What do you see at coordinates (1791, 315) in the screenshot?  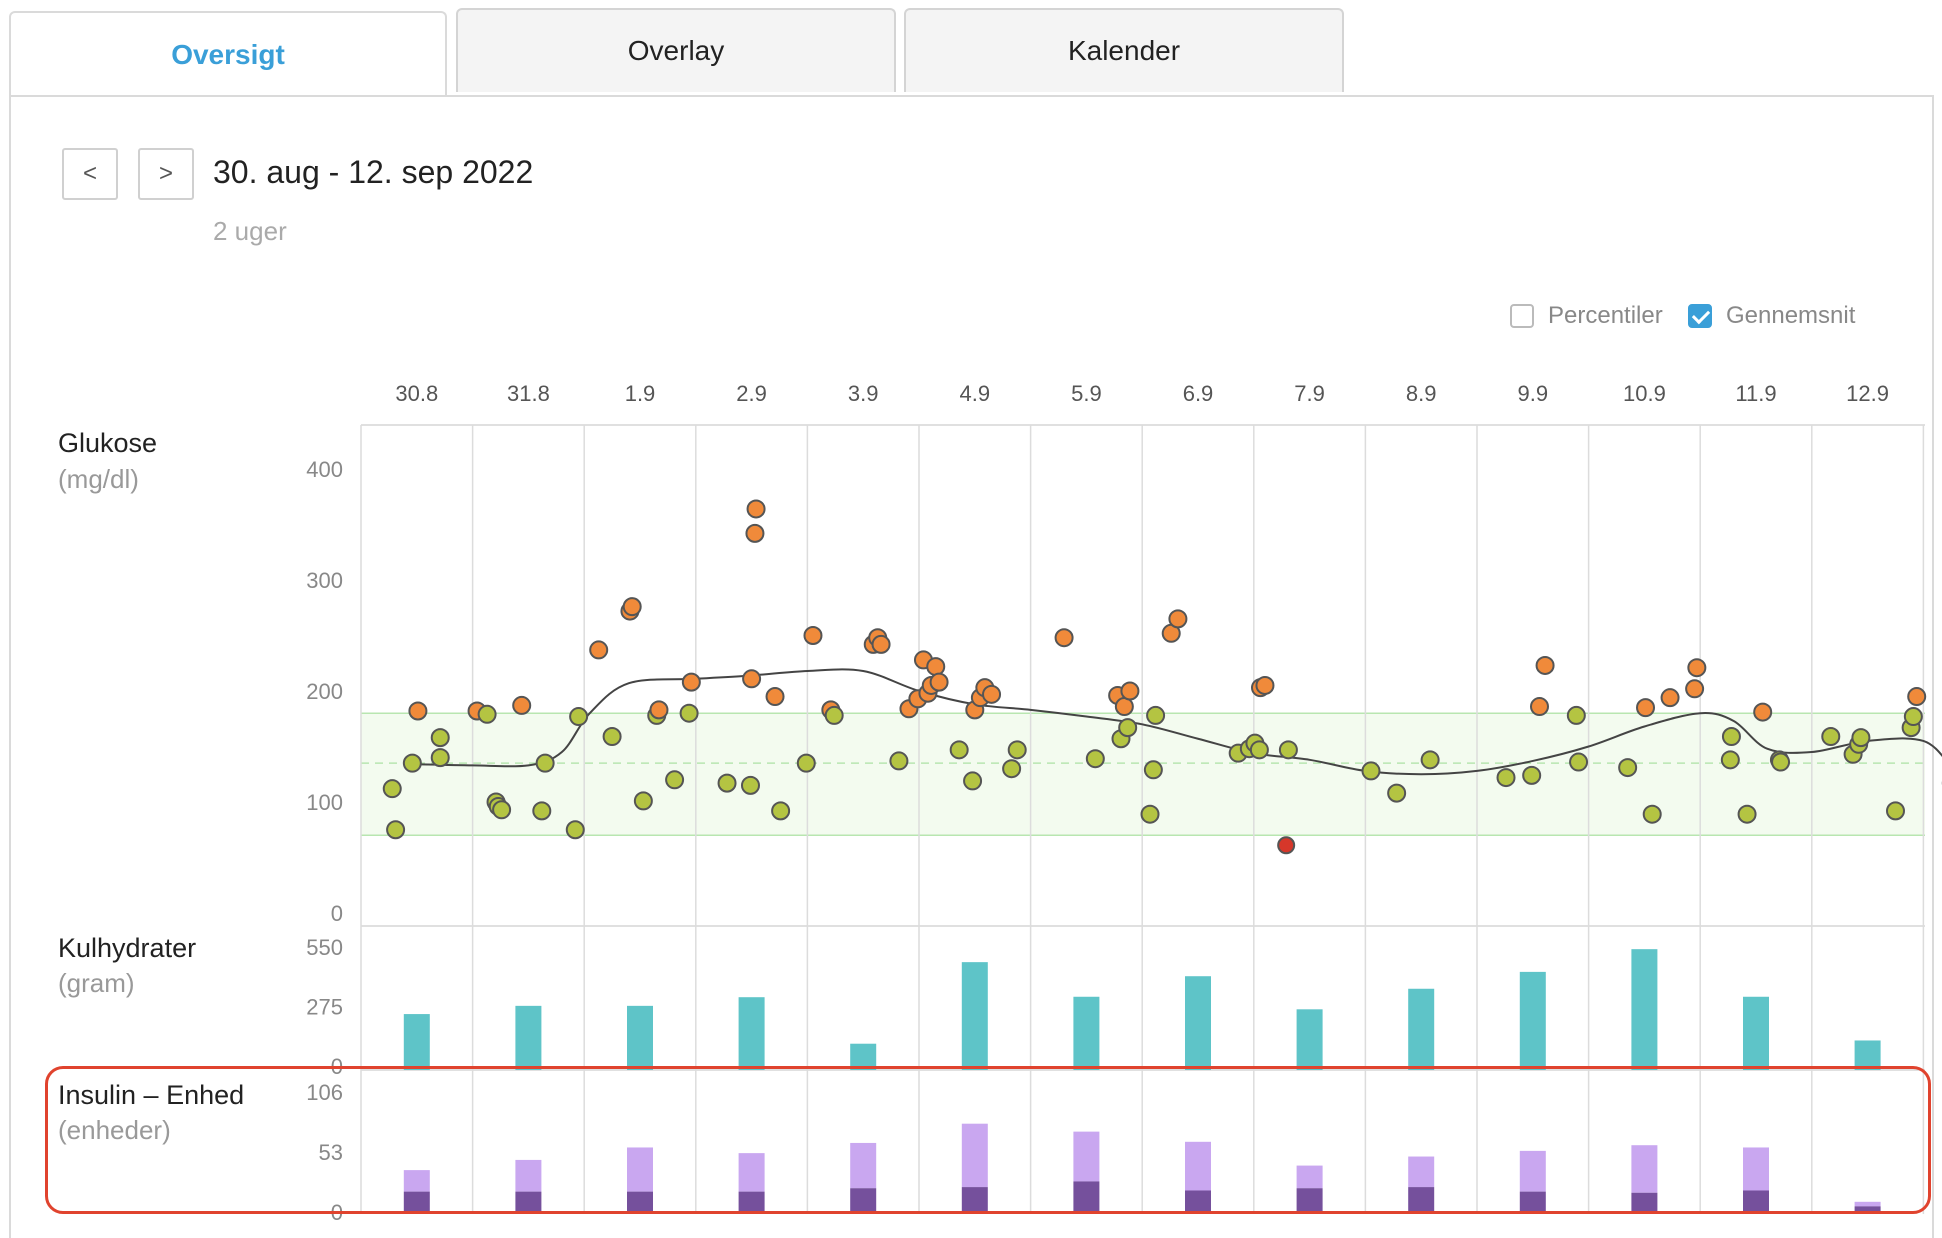 I see `average-label: Gennemsnit` at bounding box center [1791, 315].